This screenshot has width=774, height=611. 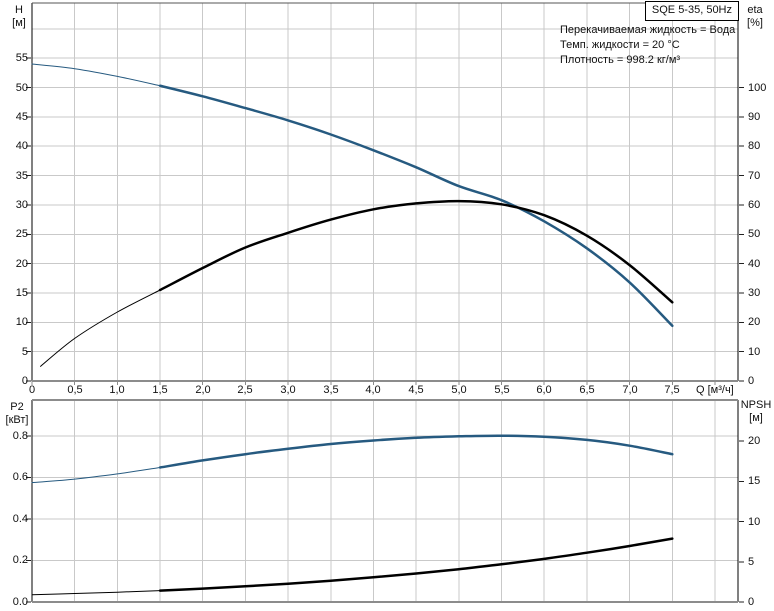 What do you see at coordinates (691, 11) in the screenshot?
I see `model-badge: SQE 5-35, 50Hz` at bounding box center [691, 11].